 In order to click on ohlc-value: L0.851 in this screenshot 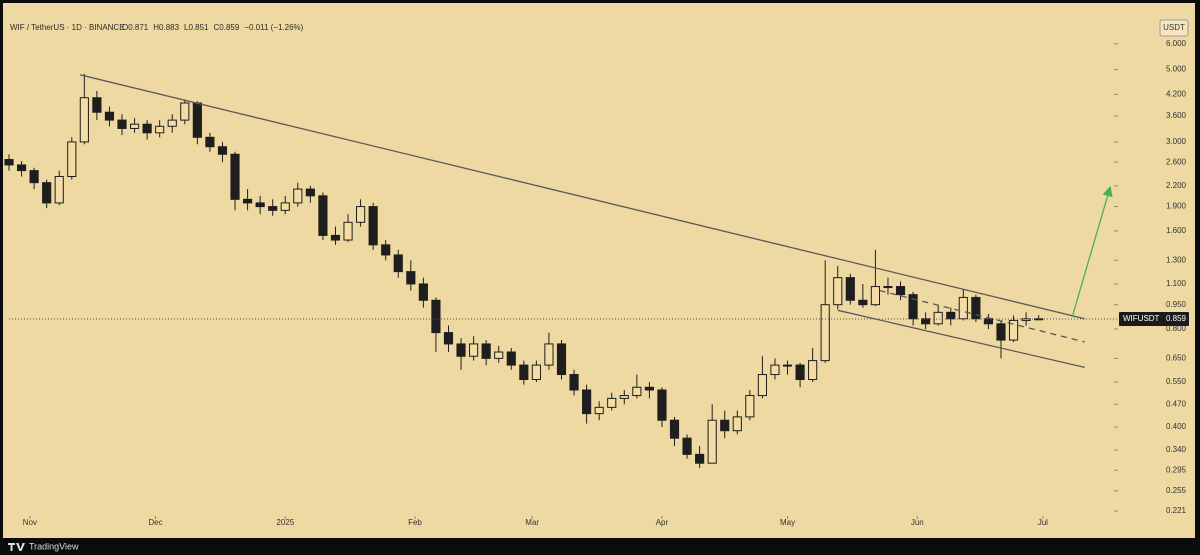, I will do `click(196, 27)`.